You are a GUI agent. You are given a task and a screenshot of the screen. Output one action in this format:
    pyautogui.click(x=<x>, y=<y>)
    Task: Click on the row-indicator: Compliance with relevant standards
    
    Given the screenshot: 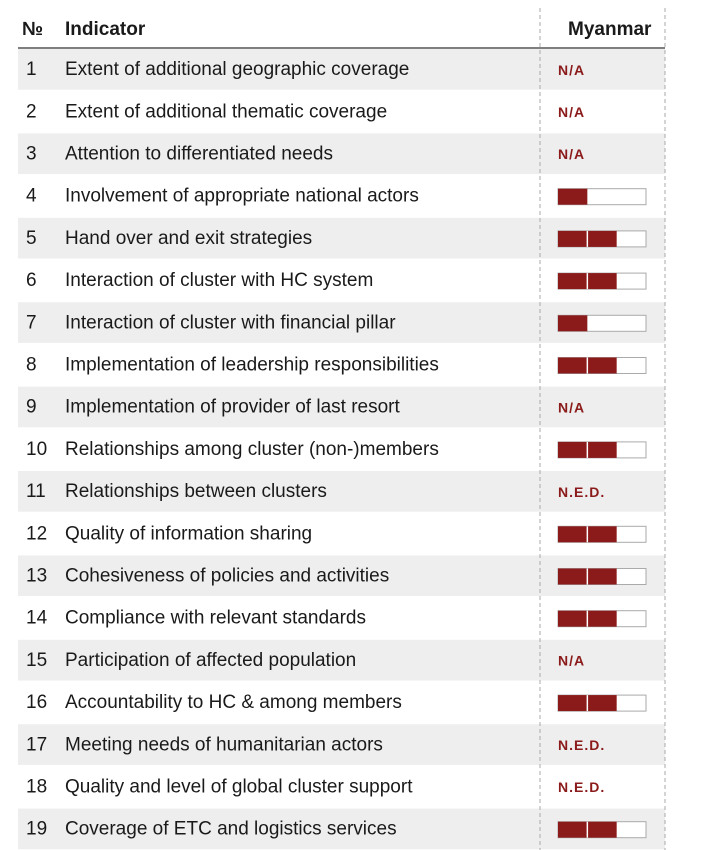 What is the action you would take?
    pyautogui.click(x=215, y=618)
    